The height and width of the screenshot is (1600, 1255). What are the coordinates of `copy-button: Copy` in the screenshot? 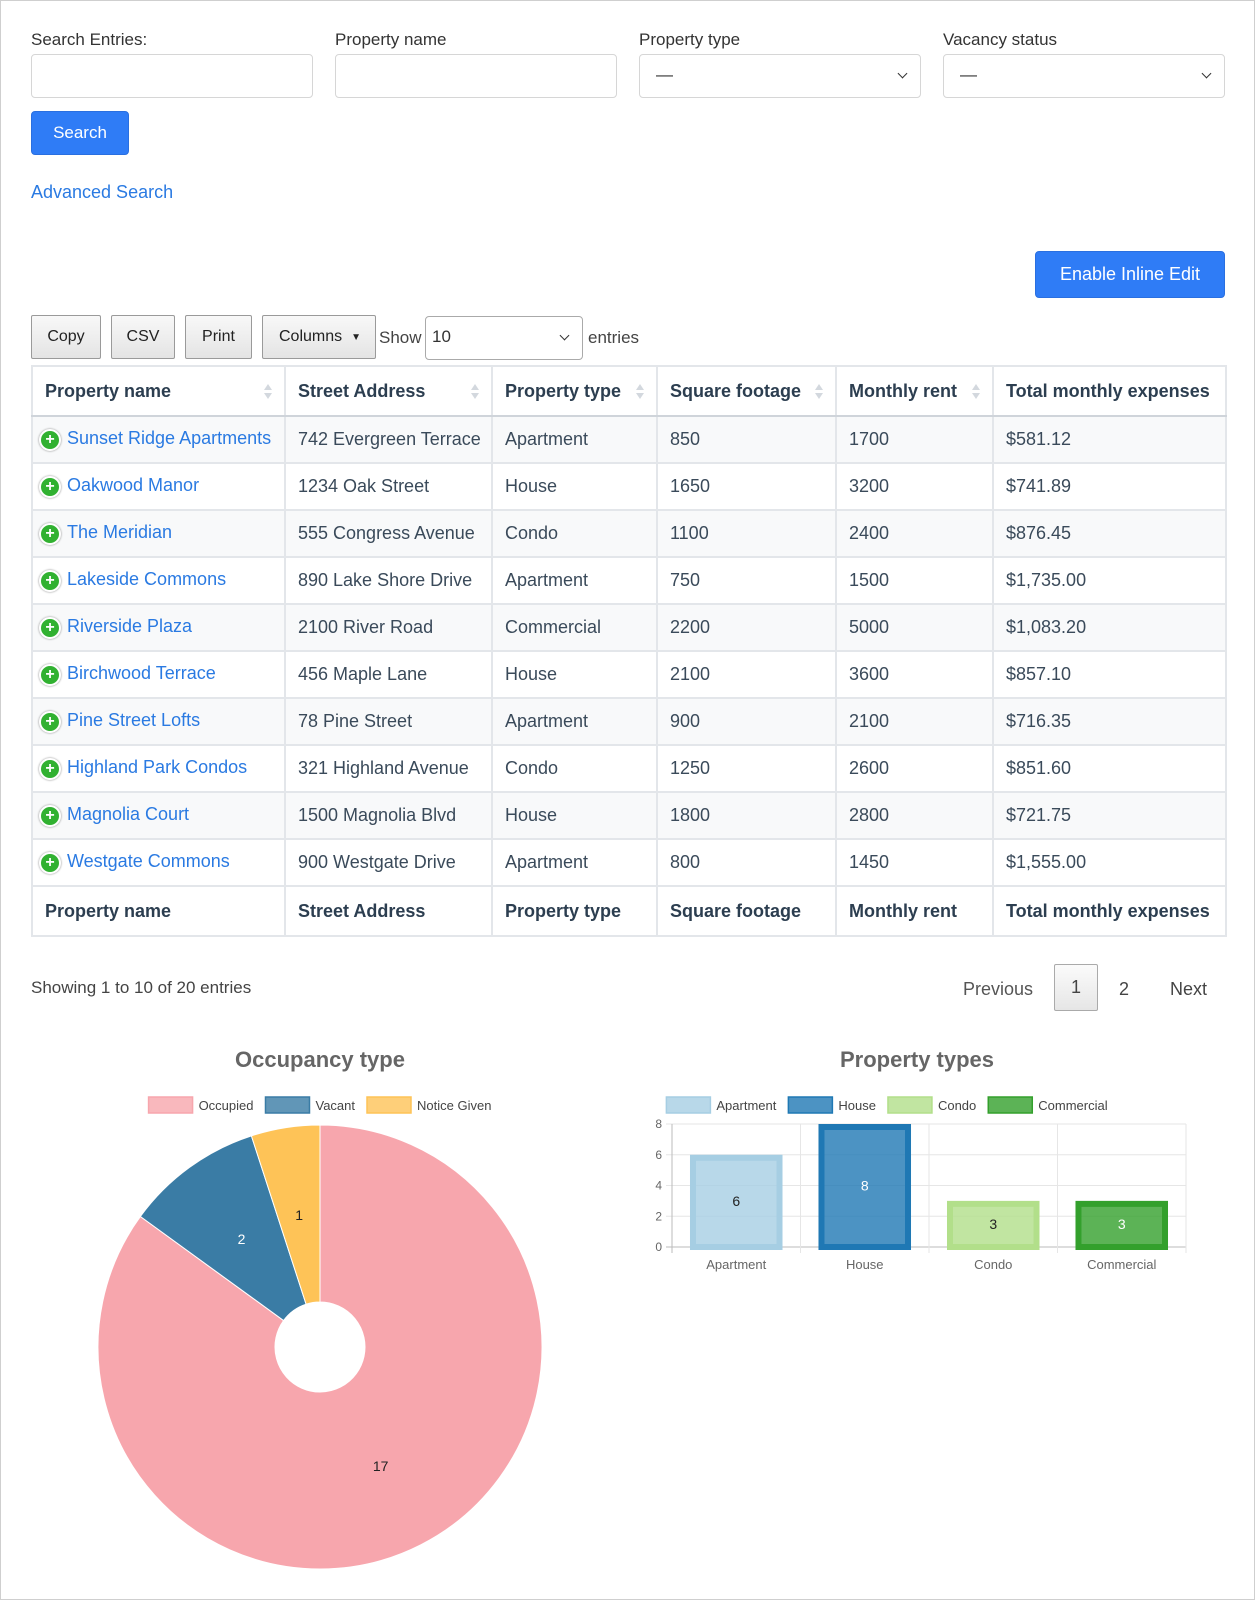 It's located at (66, 337).